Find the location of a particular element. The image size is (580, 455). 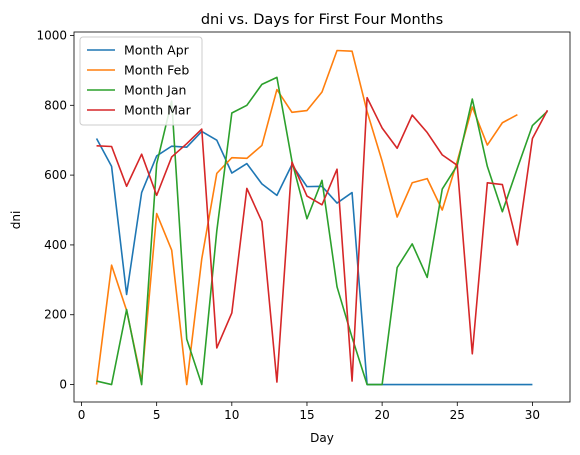

x-axis-label: Day is located at coordinates (322, 438).